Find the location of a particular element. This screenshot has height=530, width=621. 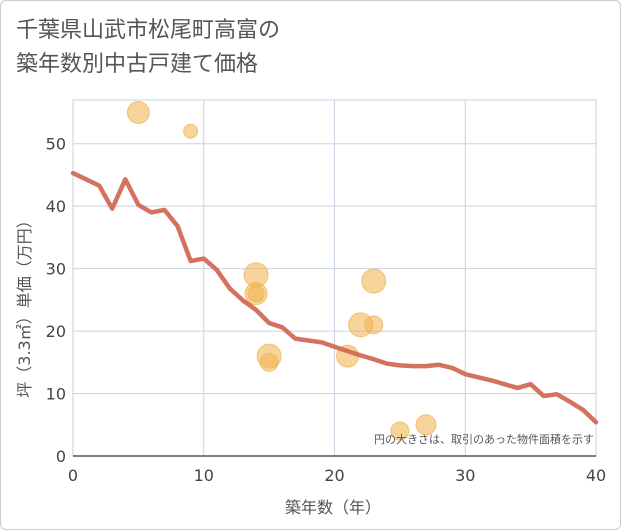

x-tick-0: 0 is located at coordinates (73, 475).